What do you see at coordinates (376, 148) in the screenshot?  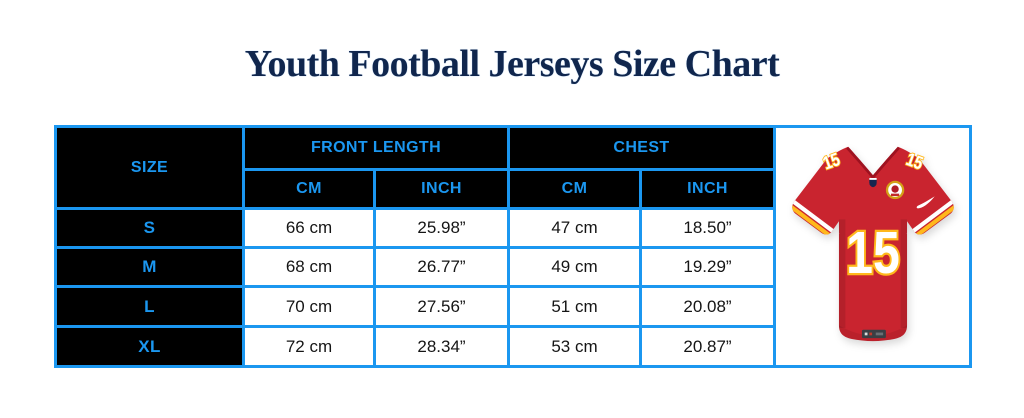 I see `column-group-front-length: FRONT LENGTH` at bounding box center [376, 148].